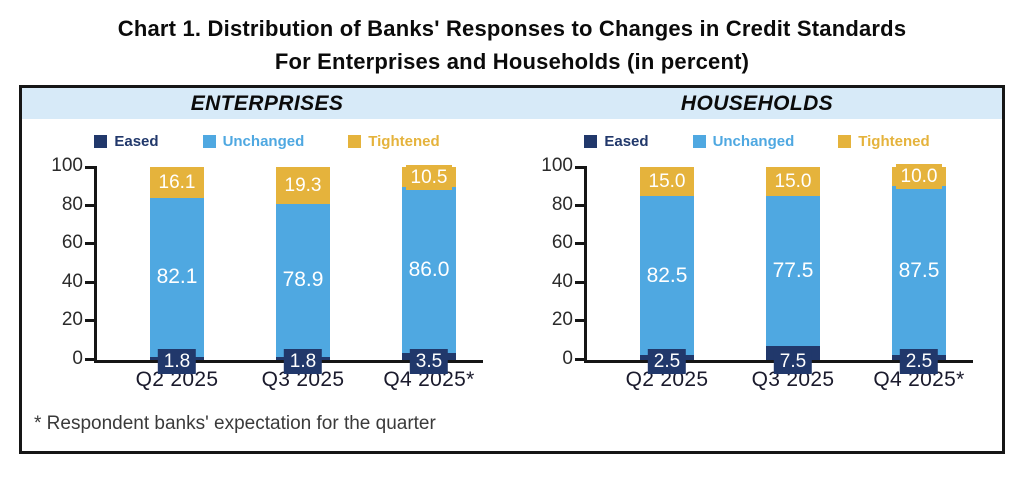 Image resolution: width=1024 pixels, height=491 pixels. What do you see at coordinates (757, 103) in the screenshot?
I see `panel-title-households: HOUSEHOLDS` at bounding box center [757, 103].